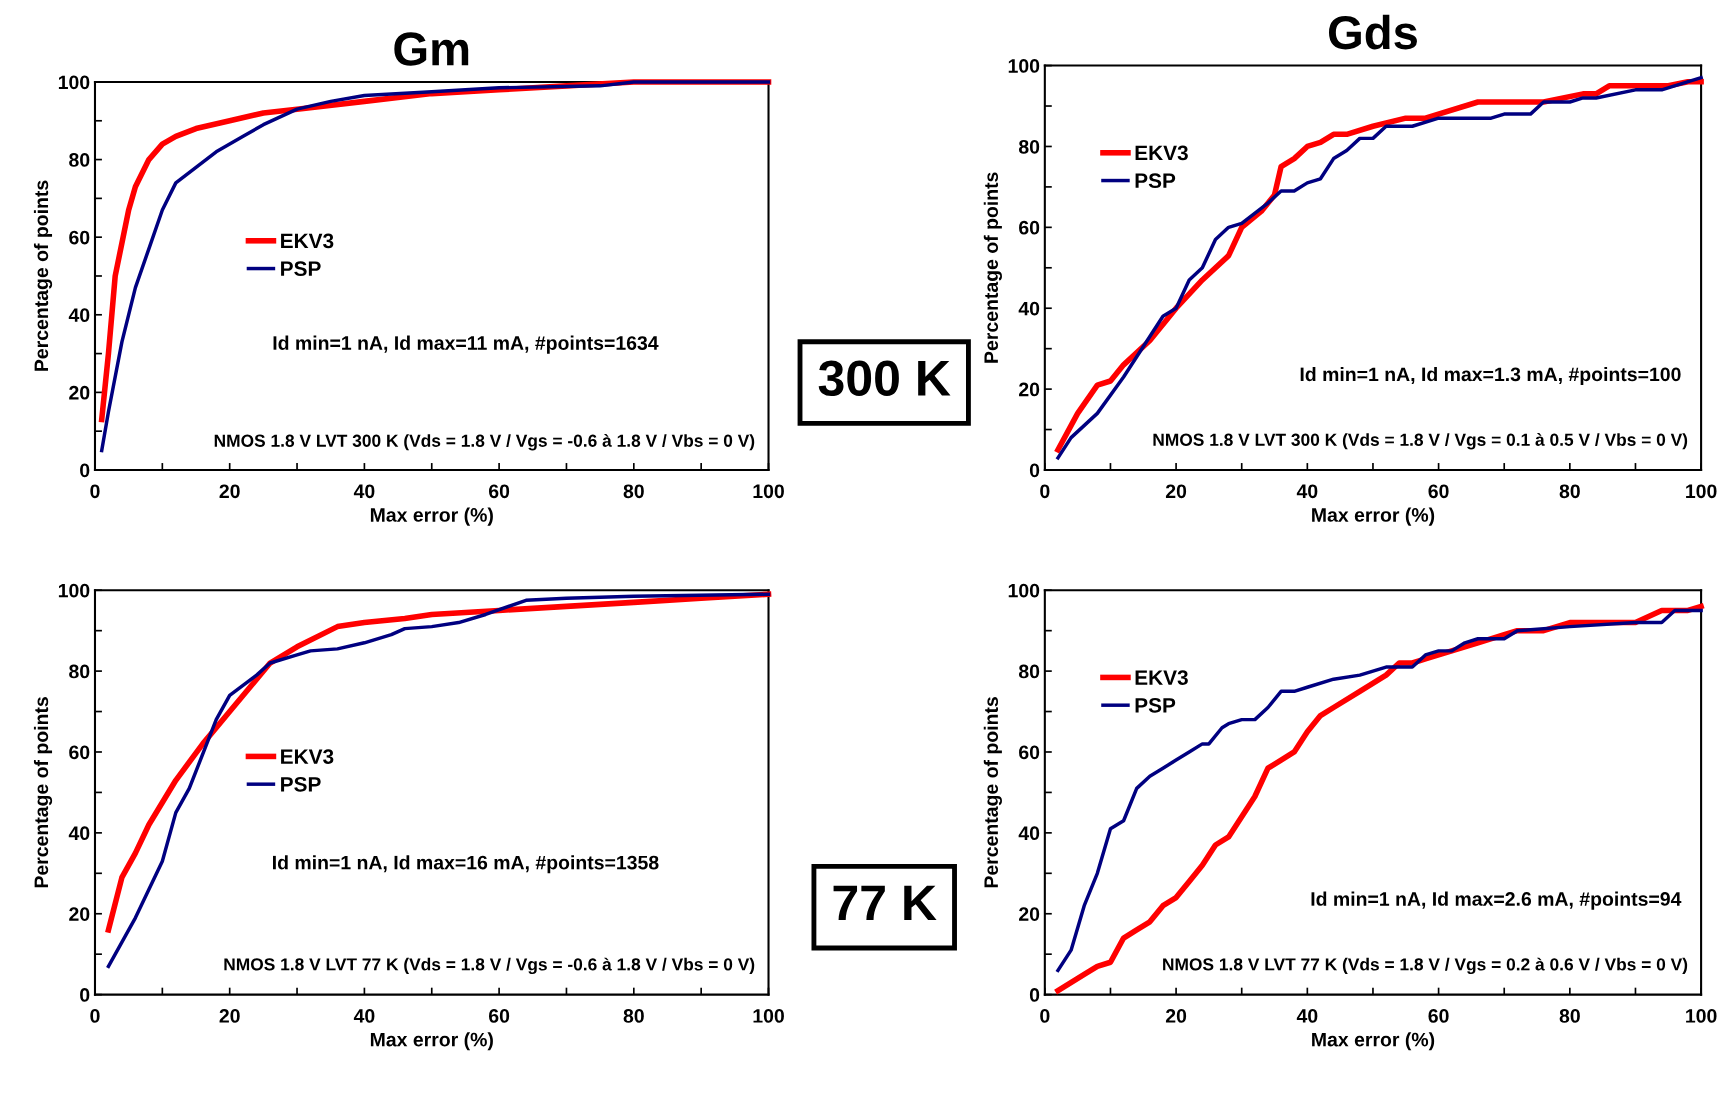 The height and width of the screenshot is (1093, 1727). Describe the element at coordinates (885, 903) in the screenshot. I see `text: 77 K` at that location.